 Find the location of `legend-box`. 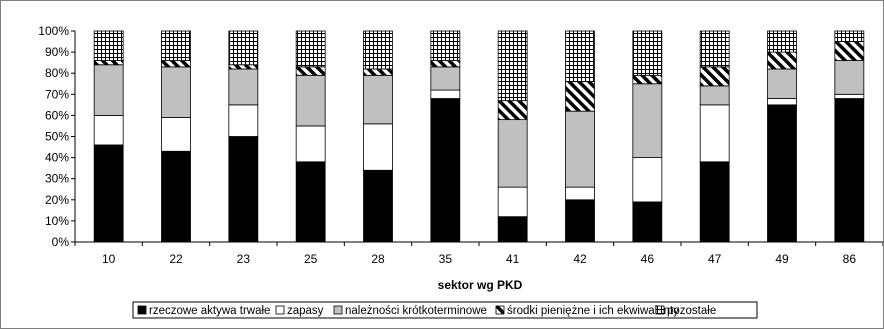

legend-box is located at coordinates (445, 310).